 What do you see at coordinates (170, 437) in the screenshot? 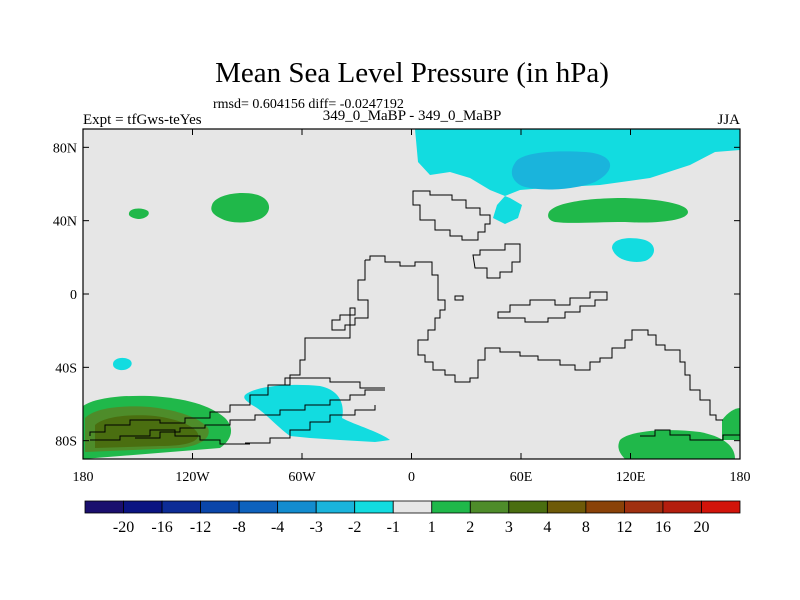
I see `continent-south-pacific-strip` at bounding box center [170, 437].